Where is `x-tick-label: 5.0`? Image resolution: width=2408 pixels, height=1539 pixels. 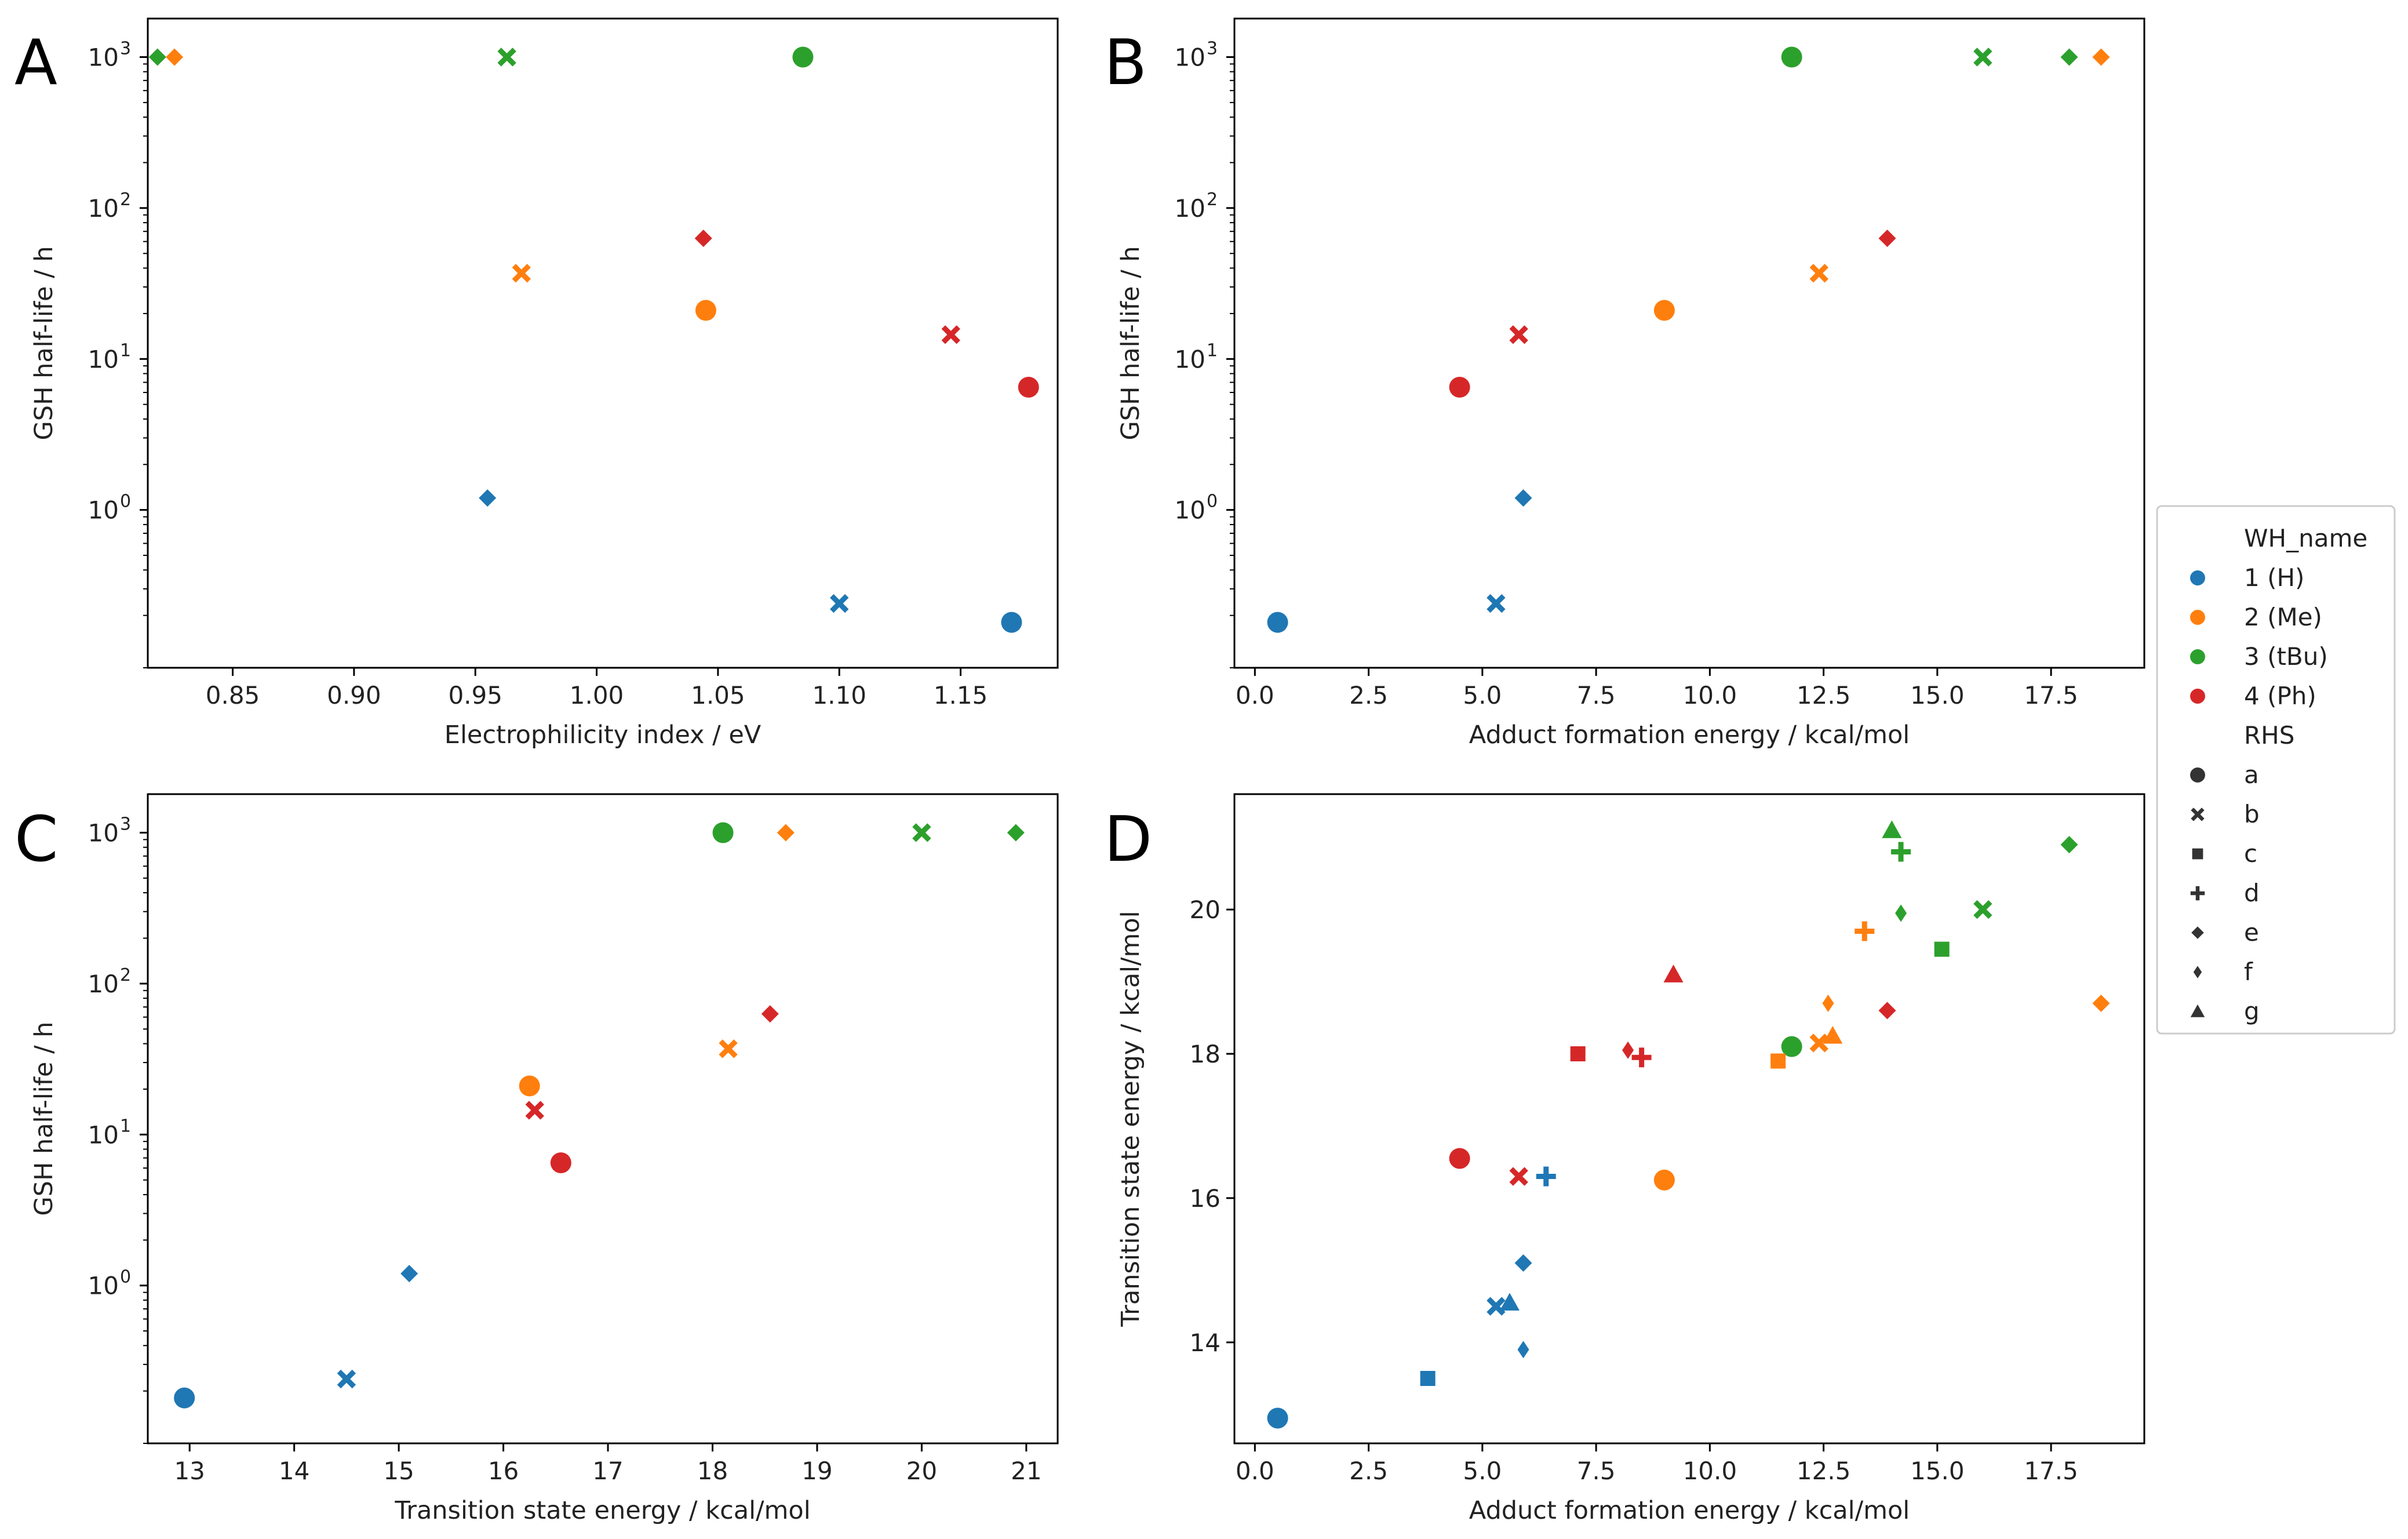
x-tick-label: 5.0 is located at coordinates (1482, 1471).